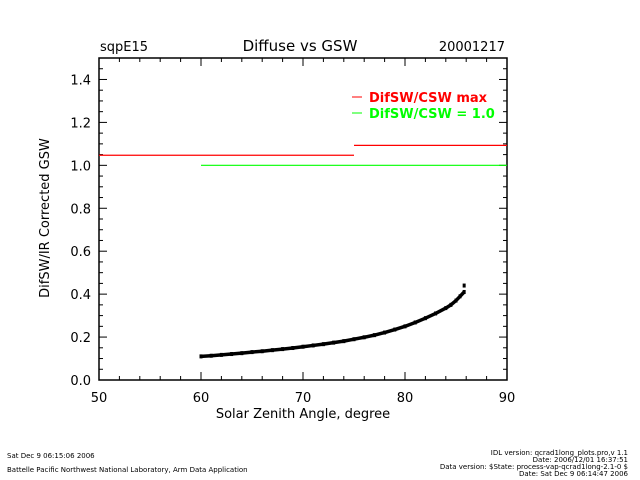 Image resolution: width=640 pixels, height=480 pixels. What do you see at coordinates (300, 46) in the screenshot?
I see `chart-title: Diffuse vs GSW` at bounding box center [300, 46].